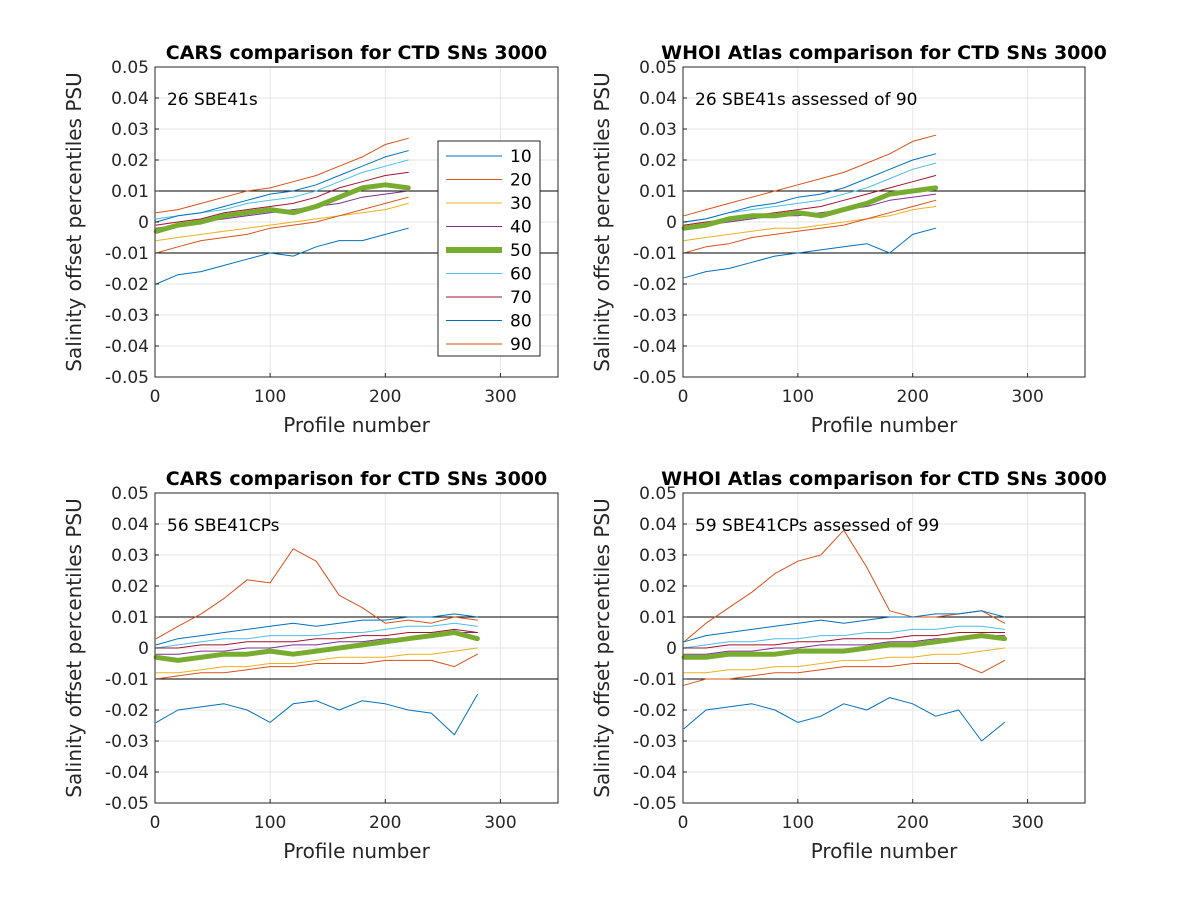  I want to click on legend-label-90: 90, so click(521, 345).